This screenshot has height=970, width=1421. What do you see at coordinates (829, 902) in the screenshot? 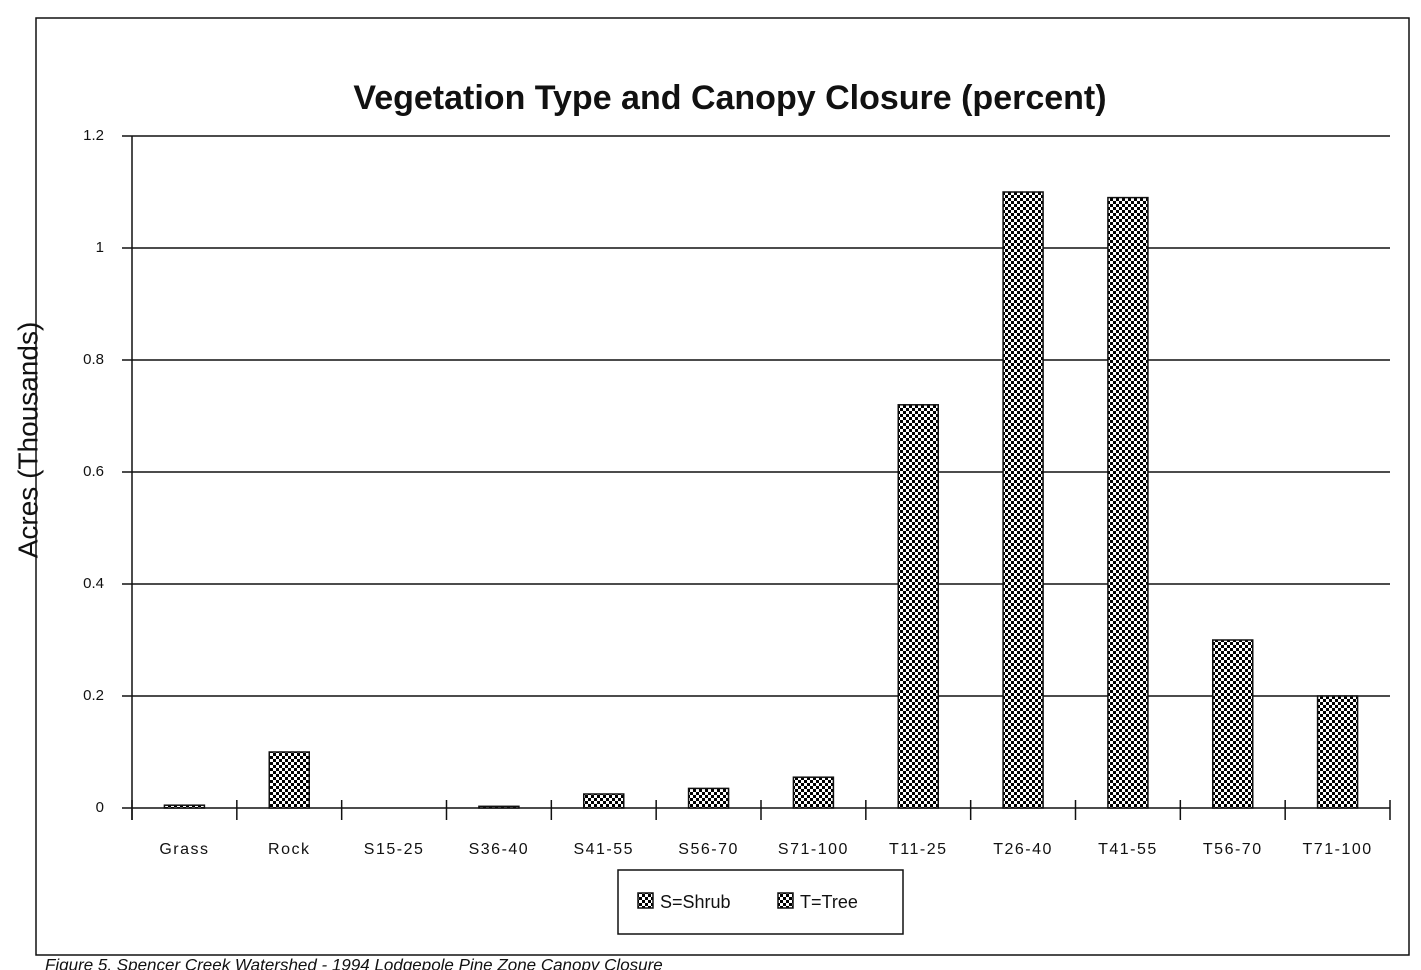
I see `legend-label: T=Tree` at bounding box center [829, 902].